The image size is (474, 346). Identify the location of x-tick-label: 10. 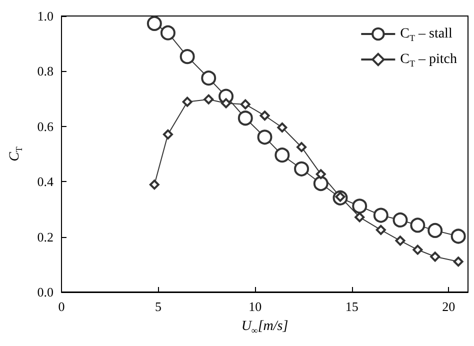
(255, 306).